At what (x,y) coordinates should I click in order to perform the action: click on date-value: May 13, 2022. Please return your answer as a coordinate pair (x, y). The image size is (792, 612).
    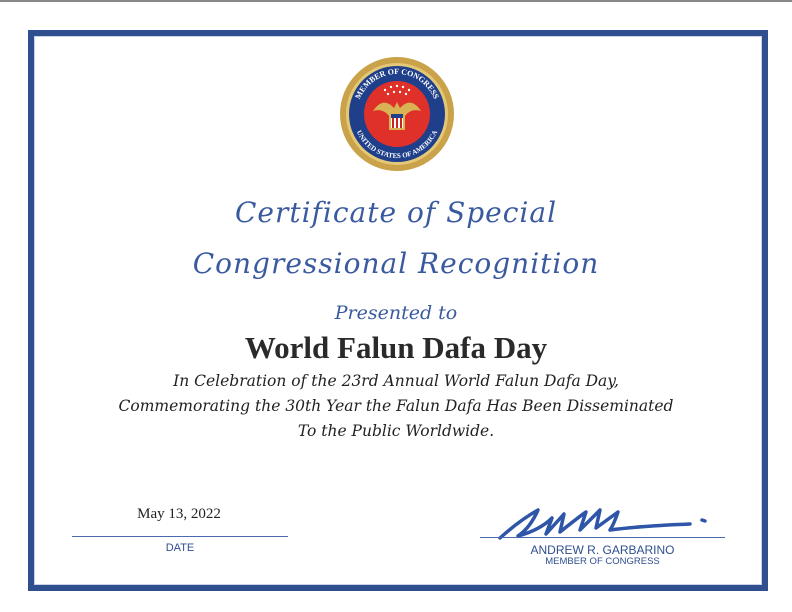
    Looking at the image, I should click on (179, 514).